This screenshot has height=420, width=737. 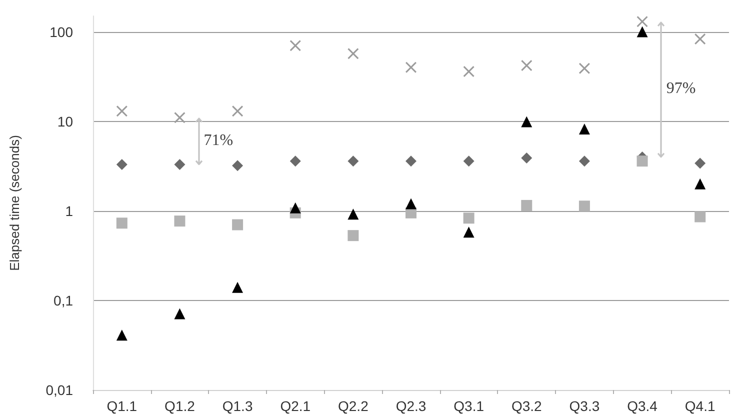 What do you see at coordinates (14, 203) in the screenshot?
I see `y-axis-title: Elapsed time (seconds)` at bounding box center [14, 203].